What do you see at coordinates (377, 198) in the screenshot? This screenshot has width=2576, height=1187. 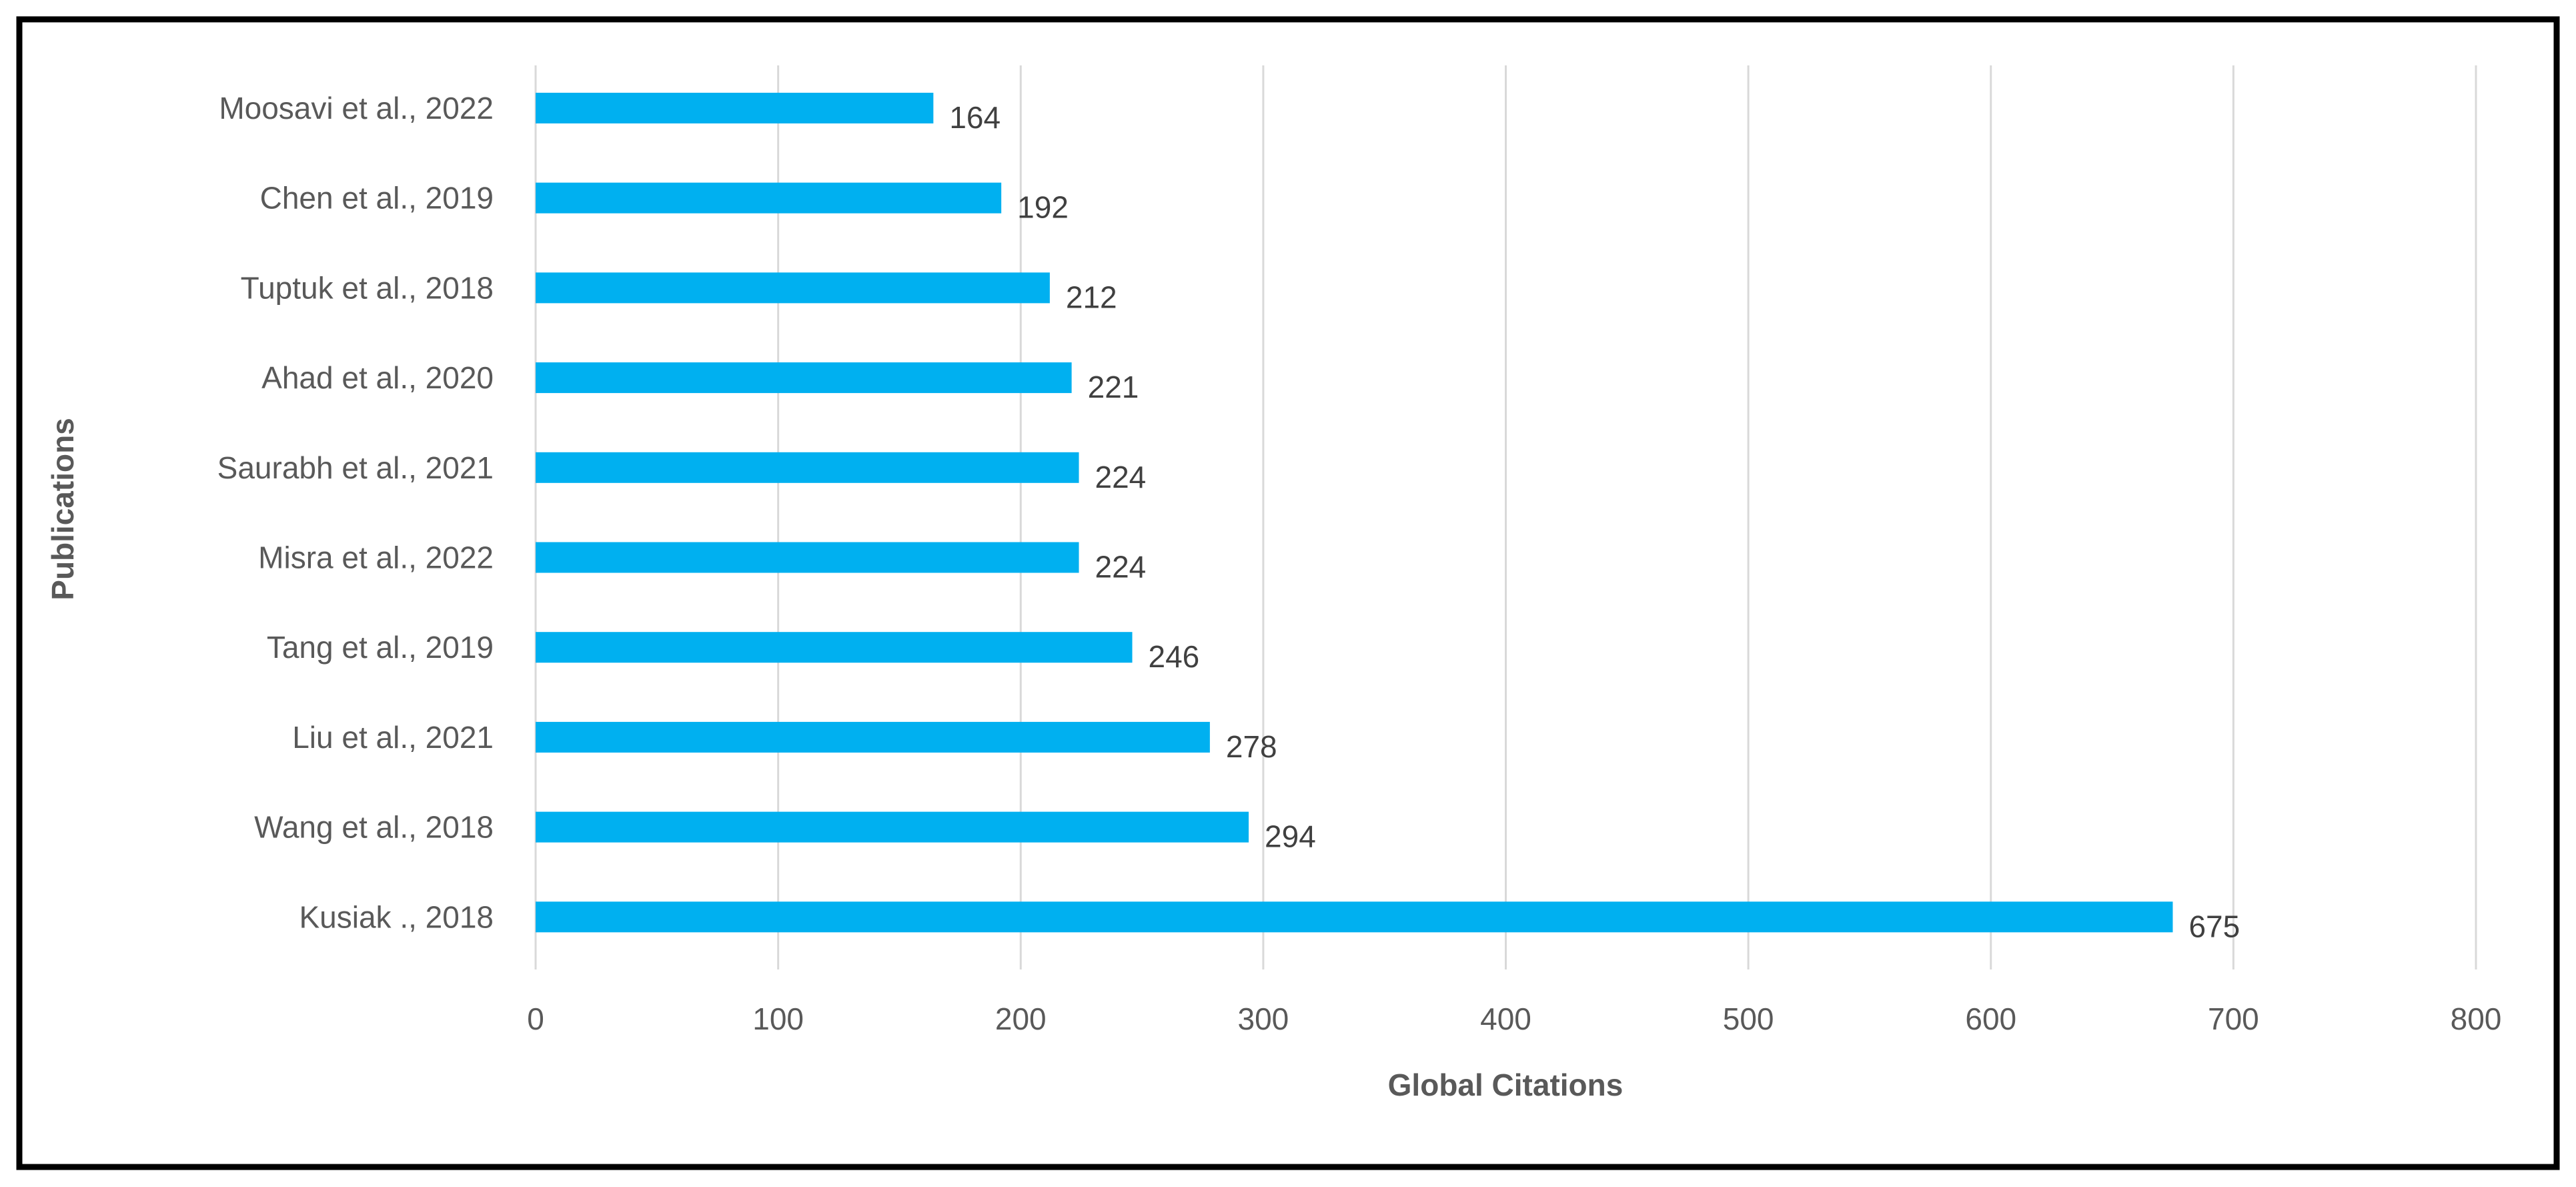 I see `category-label: Chen et al., 2019` at bounding box center [377, 198].